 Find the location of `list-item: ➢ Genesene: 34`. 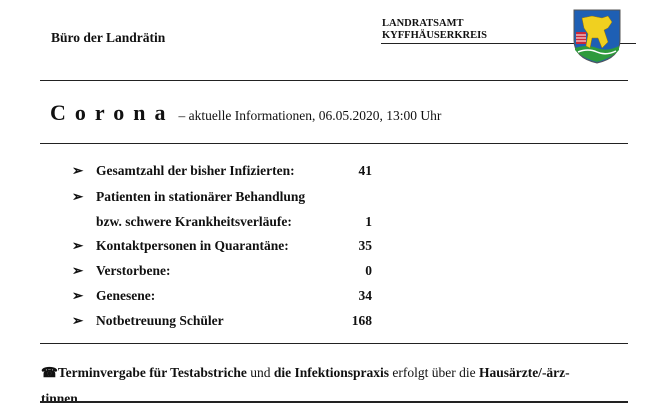

list-item: ➢ Genesene: 34 is located at coordinates (222, 297).